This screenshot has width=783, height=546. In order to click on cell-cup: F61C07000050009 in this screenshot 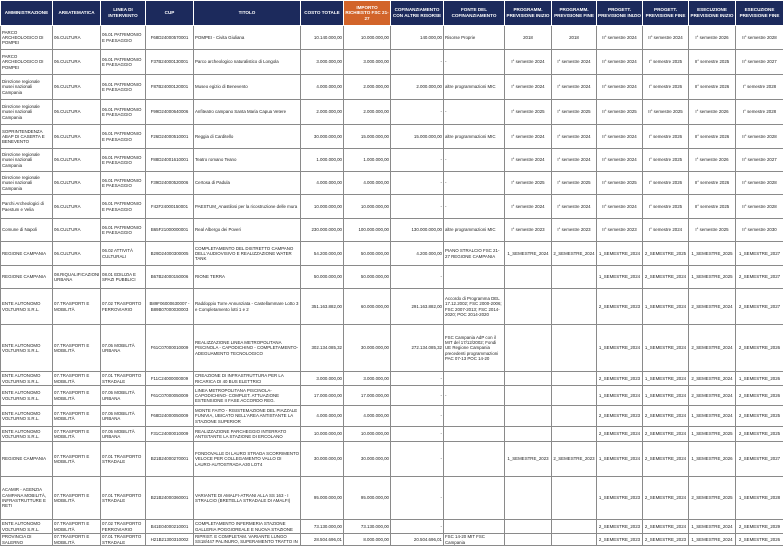, I will do `click(170, 396)`.